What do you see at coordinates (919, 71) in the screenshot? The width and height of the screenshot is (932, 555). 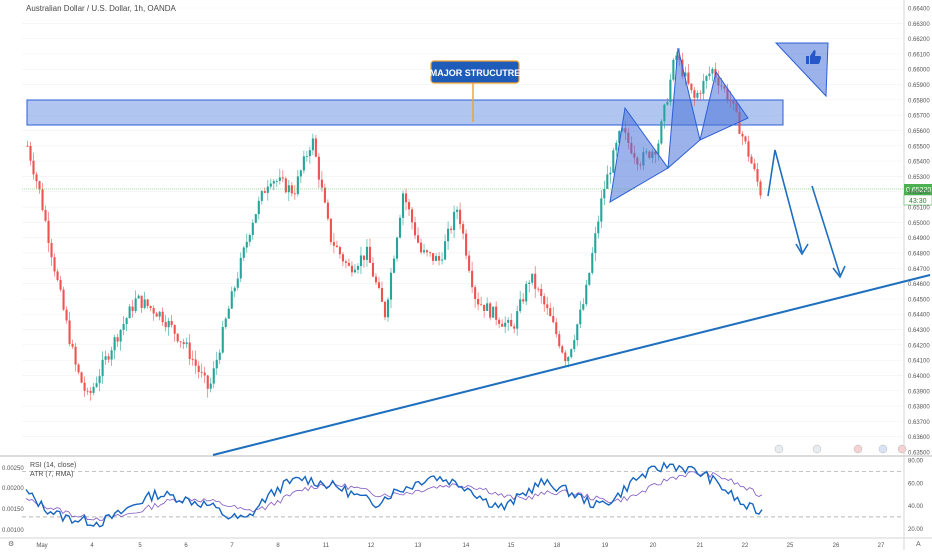 I see `price-tick-label: 0.66000` at bounding box center [919, 71].